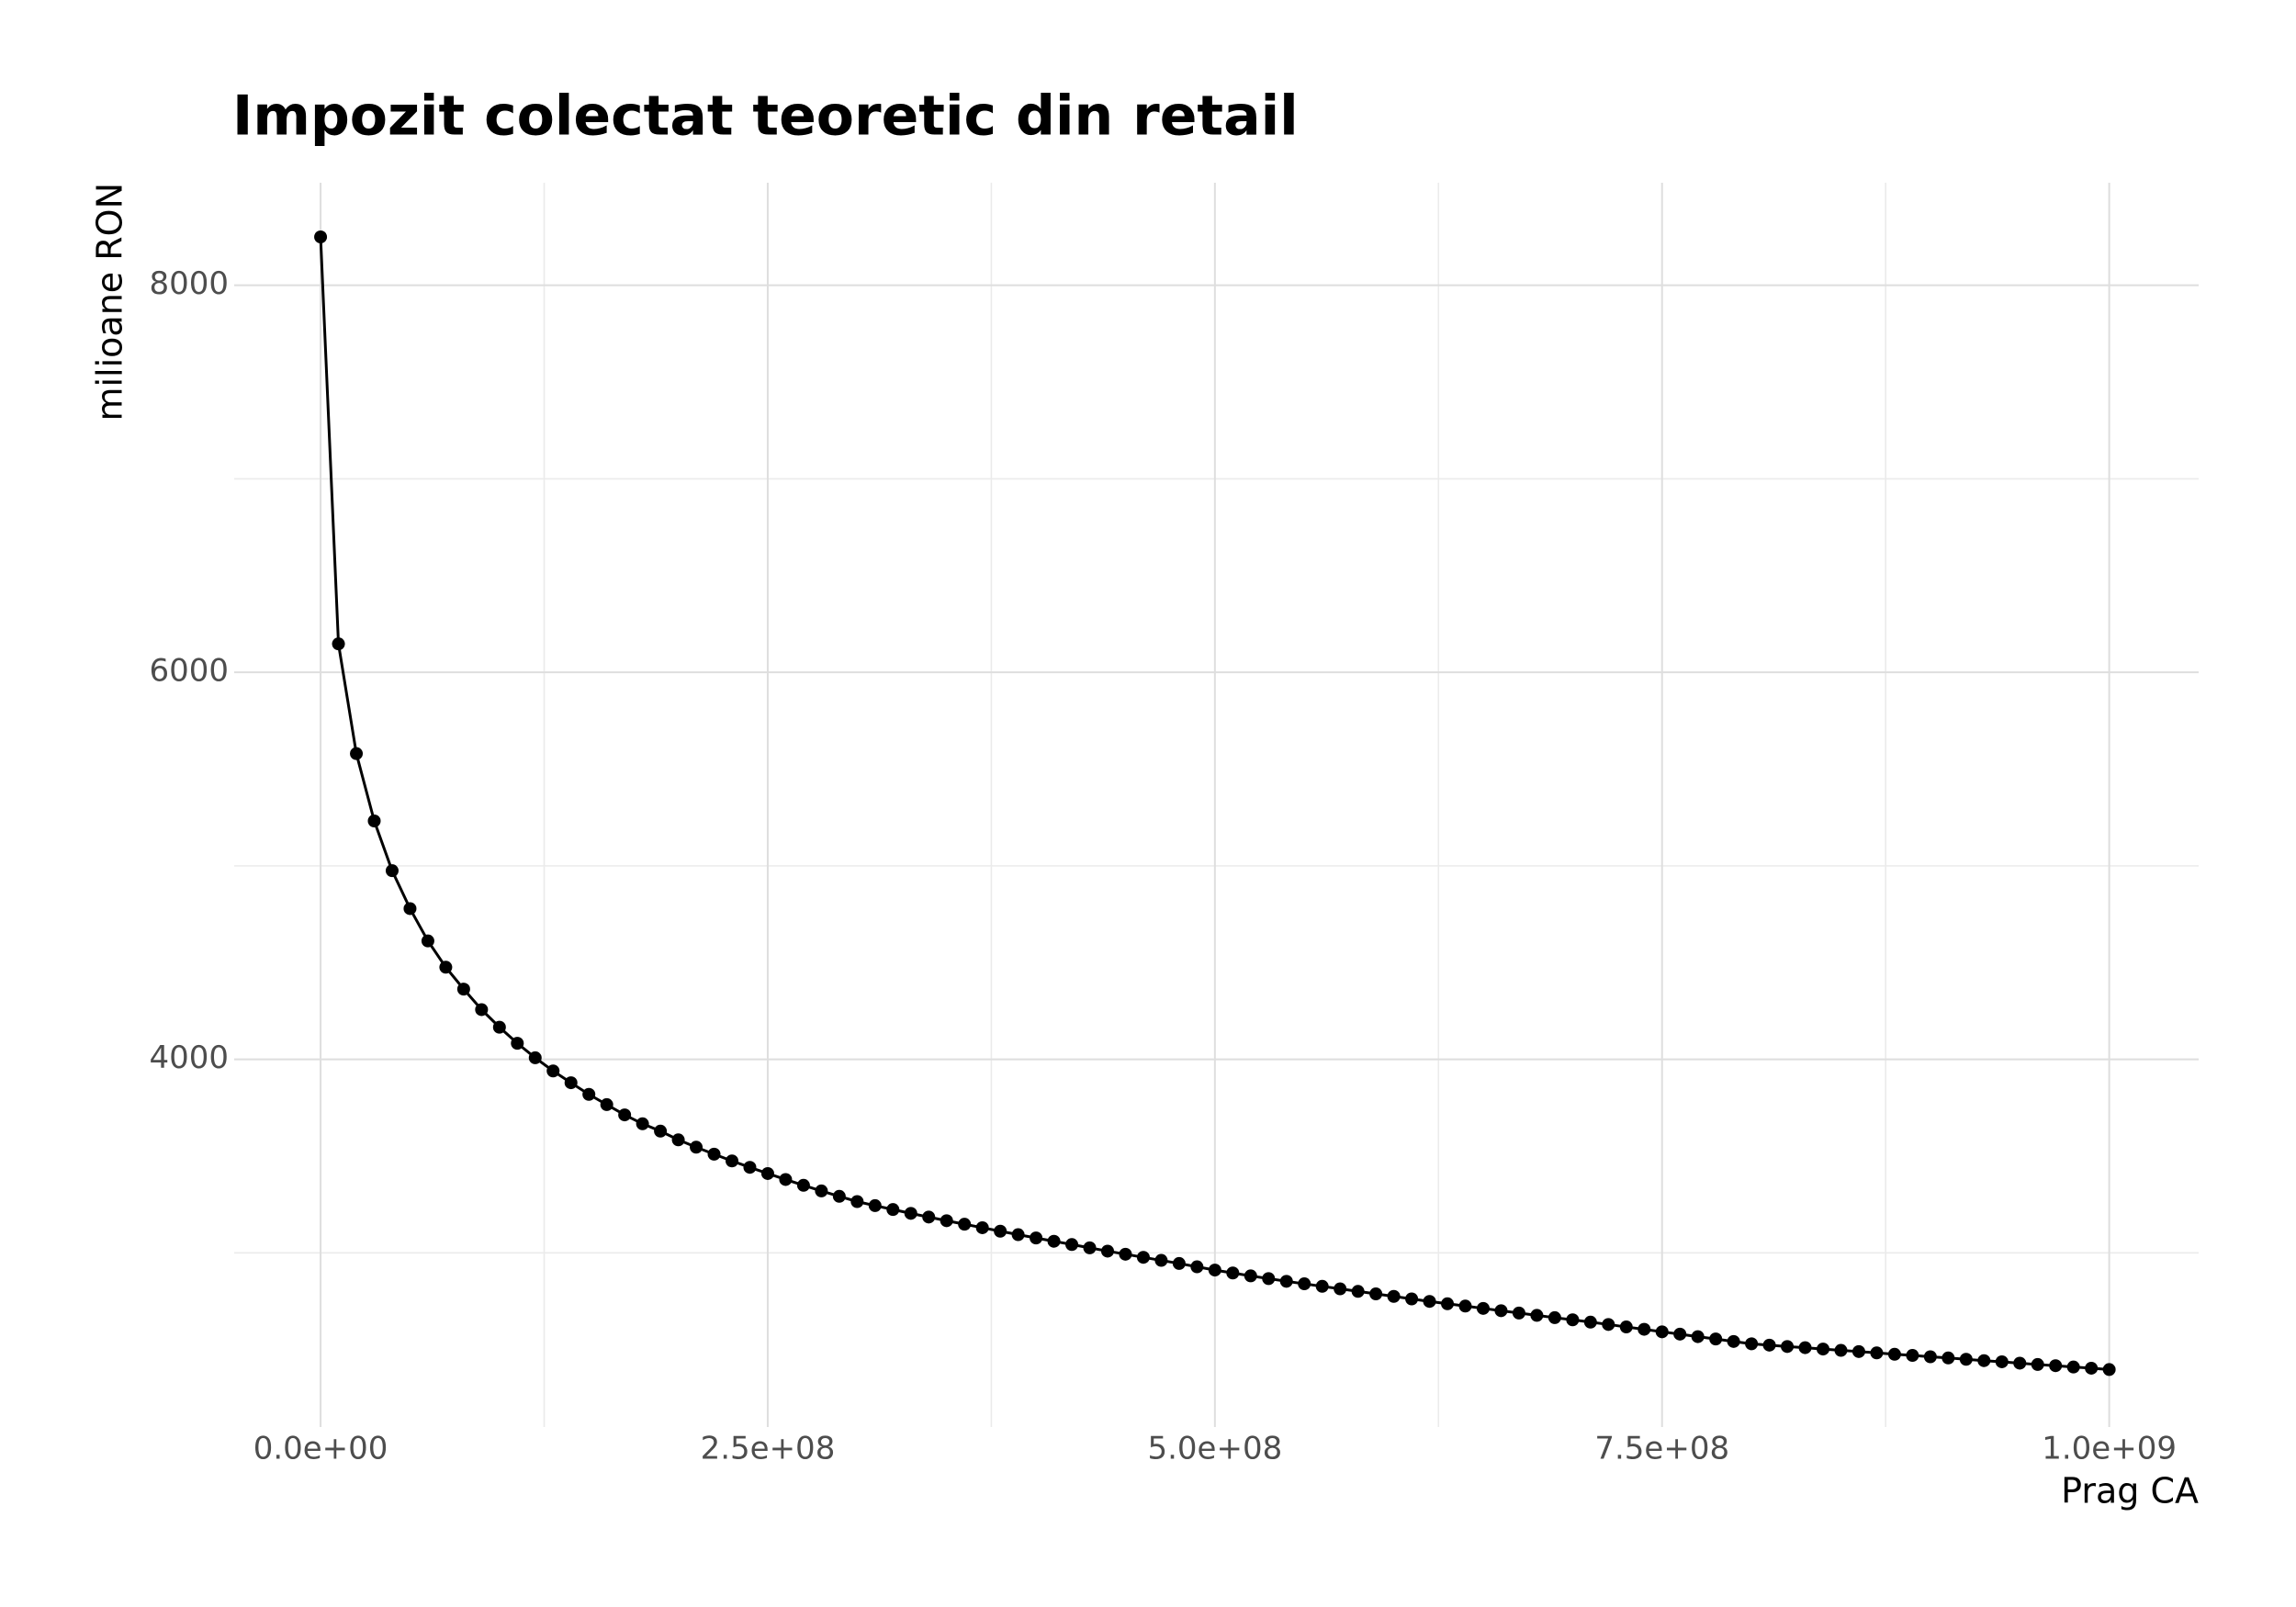 The width and height of the screenshot is (2296, 1607). Describe the element at coordinates (2130, 1491) in the screenshot. I see `x-axis-title: Prag CA` at that location.